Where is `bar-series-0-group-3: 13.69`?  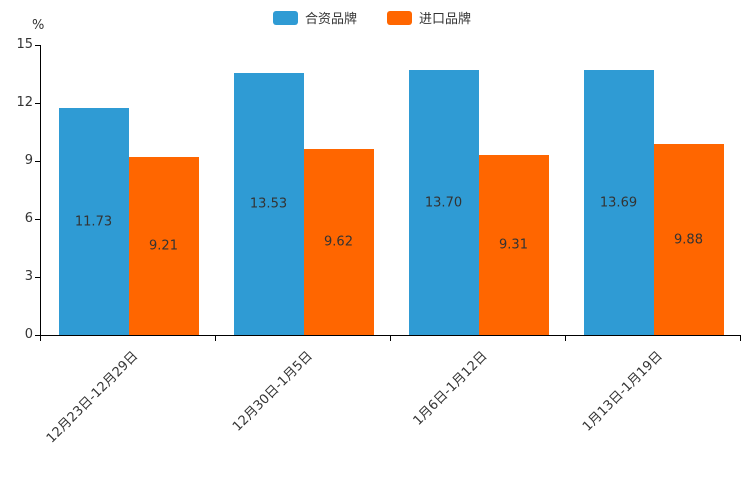
bar-series-0-group-3: 13.69 is located at coordinates (618, 202).